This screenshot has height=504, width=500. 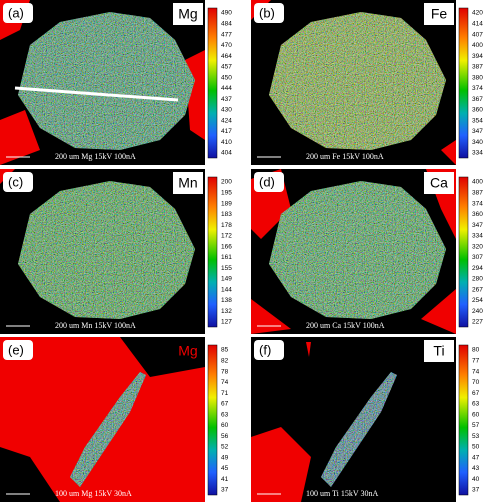 I want to click on caption: 200 um Fe 15kV 100nA, so click(x=345, y=156).